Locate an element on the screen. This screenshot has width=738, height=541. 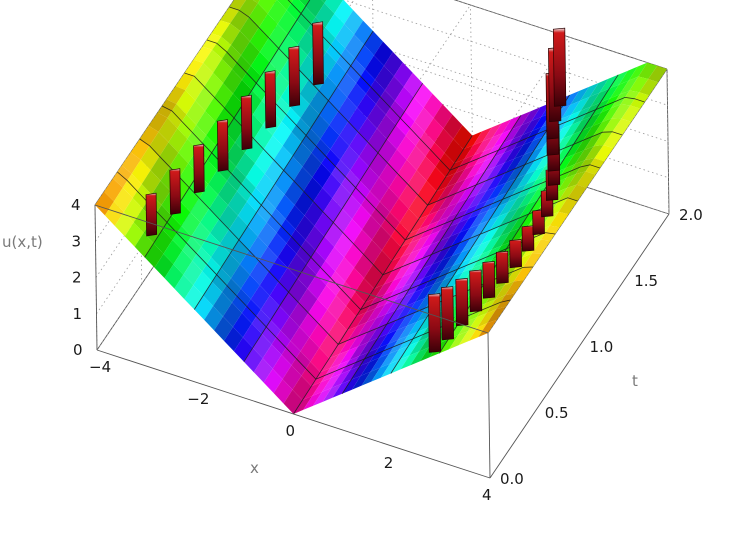
grid-line is located at coordinates (471, 77).